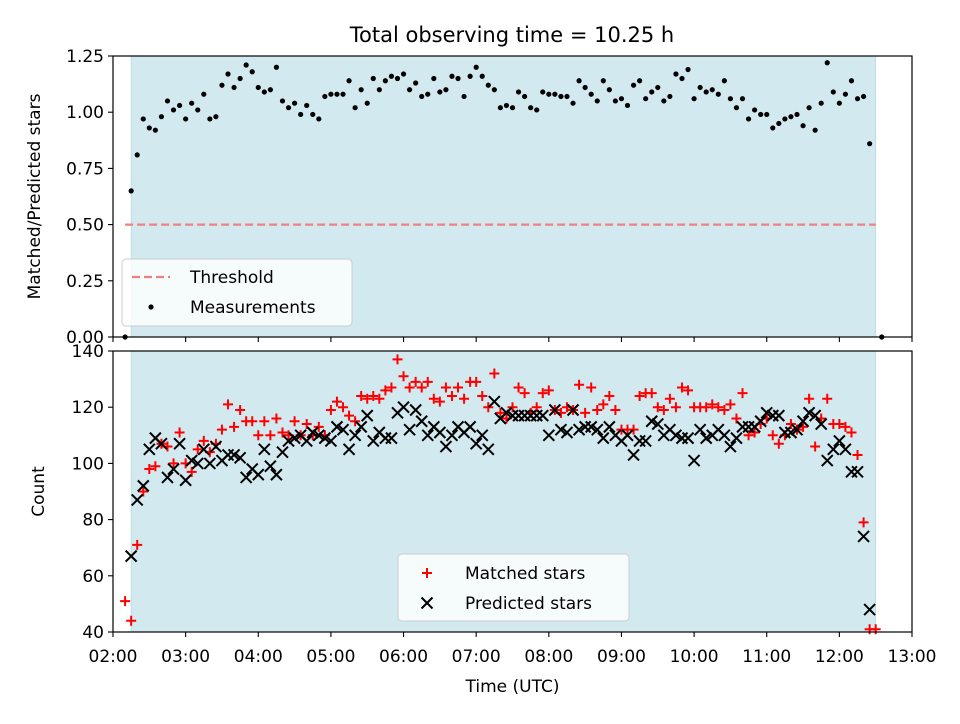 This screenshot has width=960, height=724. I want to click on y-tick-label: 1.25, so click(85, 57).